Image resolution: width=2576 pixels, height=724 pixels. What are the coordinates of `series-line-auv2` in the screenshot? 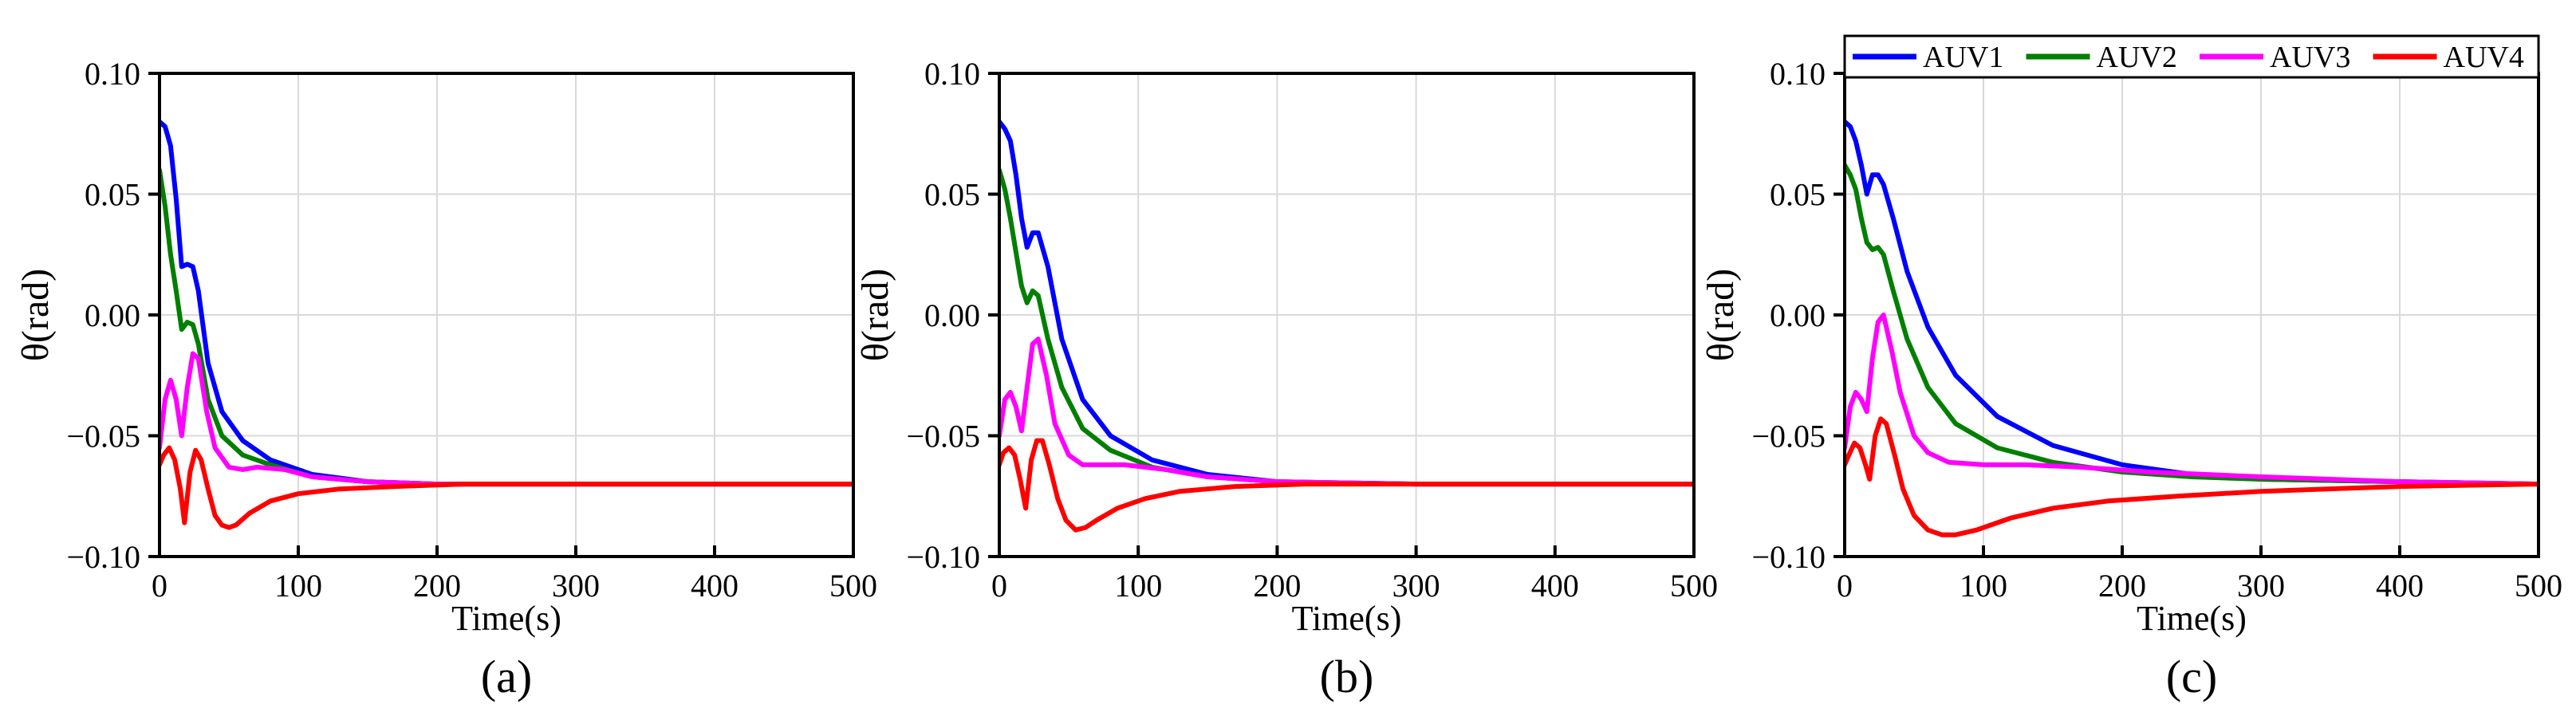 It's located at (2192, 325).